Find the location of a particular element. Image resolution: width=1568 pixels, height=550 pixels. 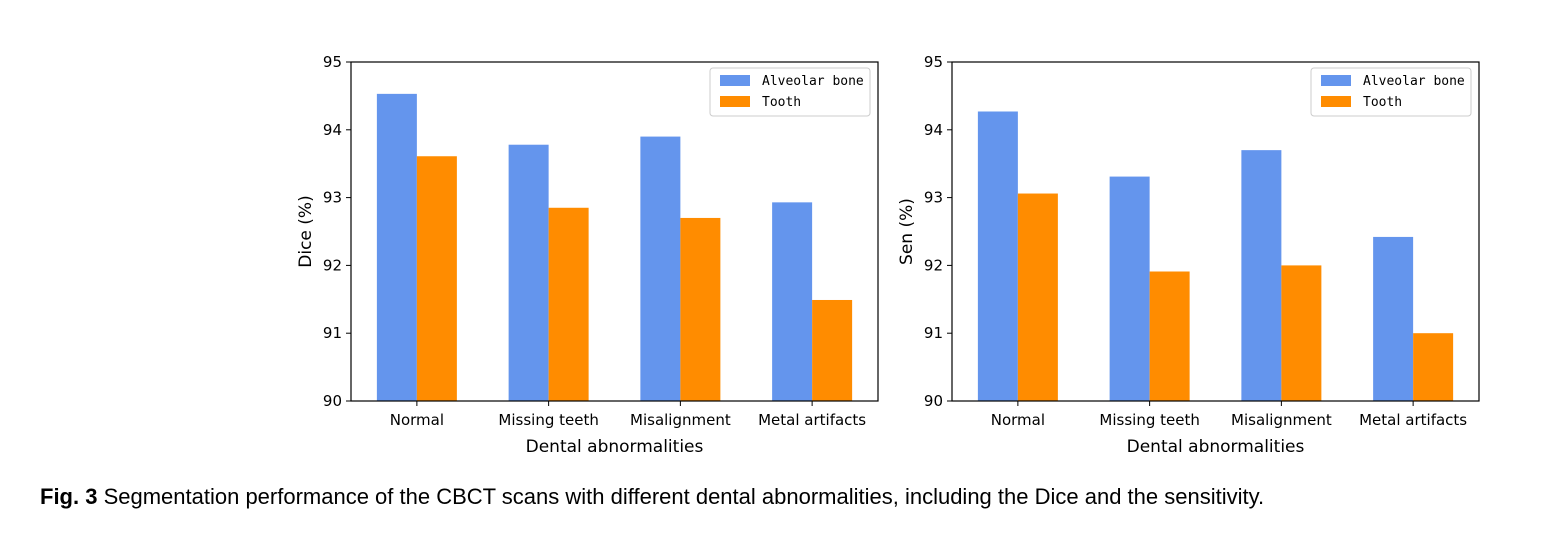

y-axis-label: Dice (%) is located at coordinates (306, 231).